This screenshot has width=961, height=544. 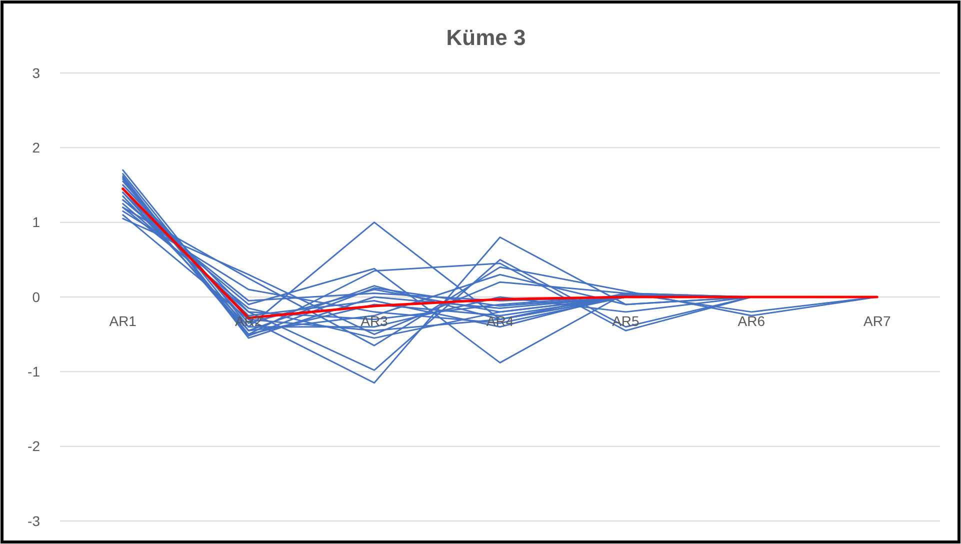 I want to click on y-tick-label: 1, so click(x=36, y=222).